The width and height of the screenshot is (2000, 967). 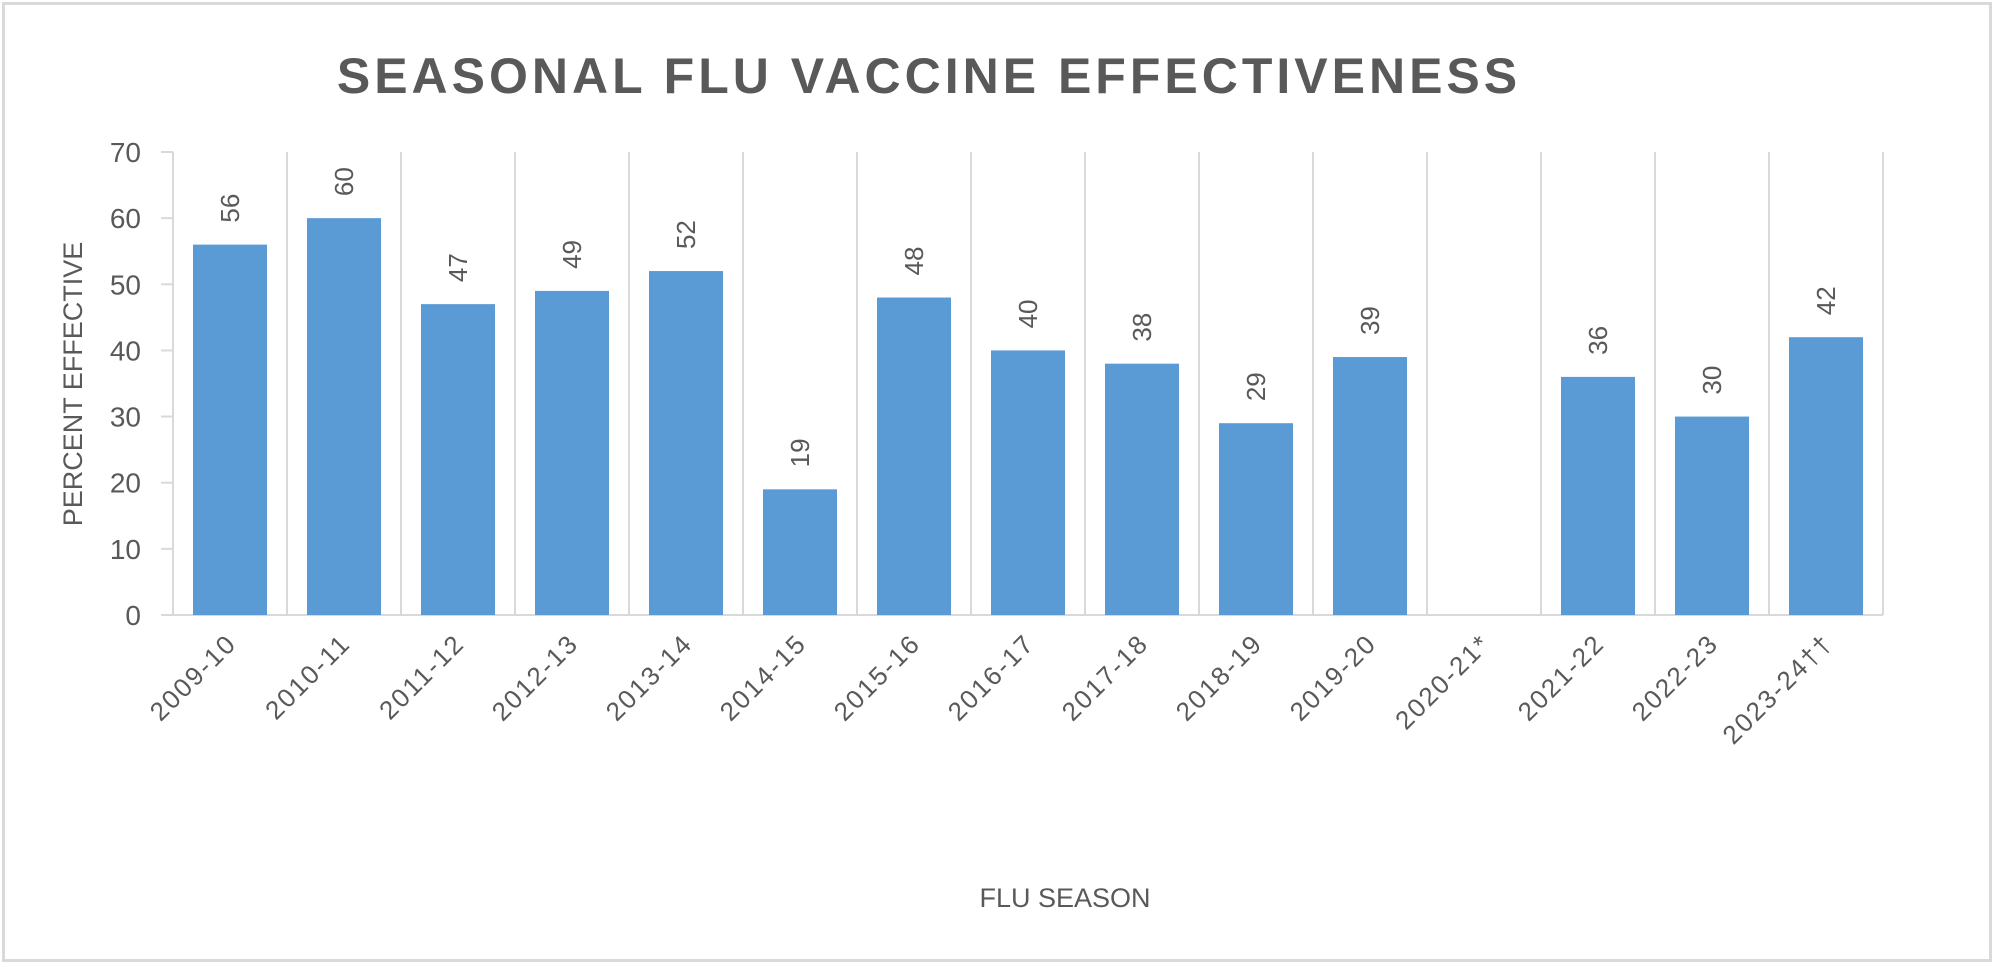 I want to click on x-tick-label: 2020-21*, so click(x=1442, y=681).